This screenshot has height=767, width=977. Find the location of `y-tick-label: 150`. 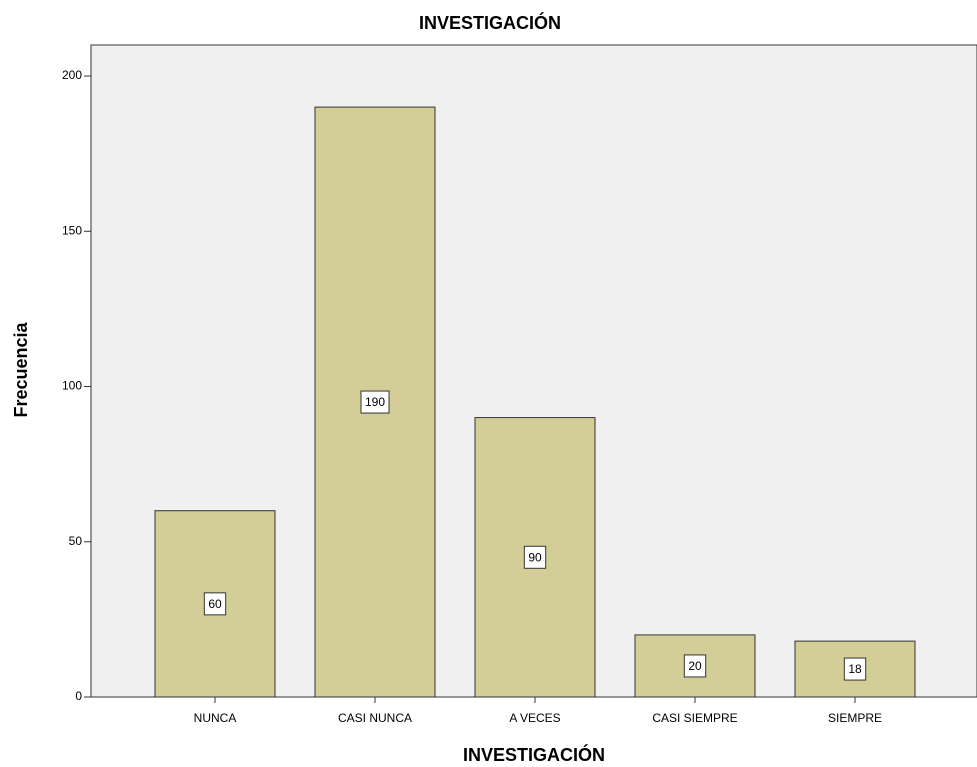

y-tick-label: 150 is located at coordinates (72, 230).